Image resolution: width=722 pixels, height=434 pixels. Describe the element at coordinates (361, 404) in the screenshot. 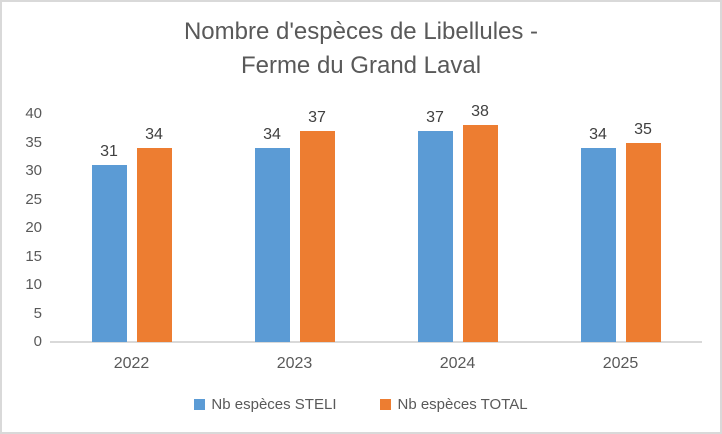

I see `legend: Nb espèces STELI Nb espèces TOTAL` at that location.